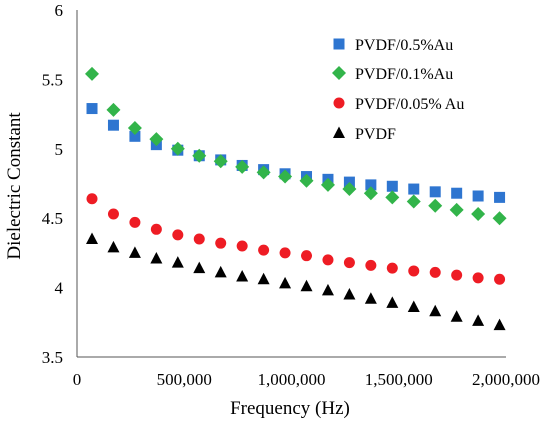 This screenshot has width=550, height=423. What do you see at coordinates (52, 218) in the screenshot?
I see `y-tick-label: 4.5` at bounding box center [52, 218].